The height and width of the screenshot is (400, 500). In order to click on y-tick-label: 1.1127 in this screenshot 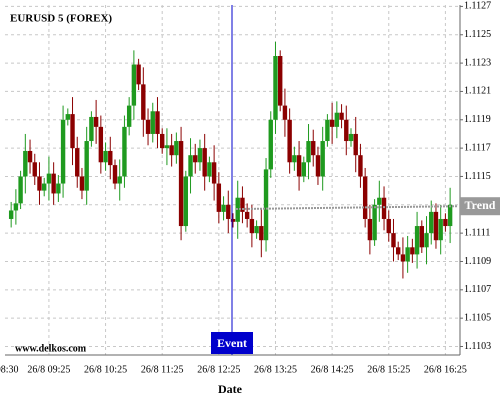, I will do `click(477, 6)`.